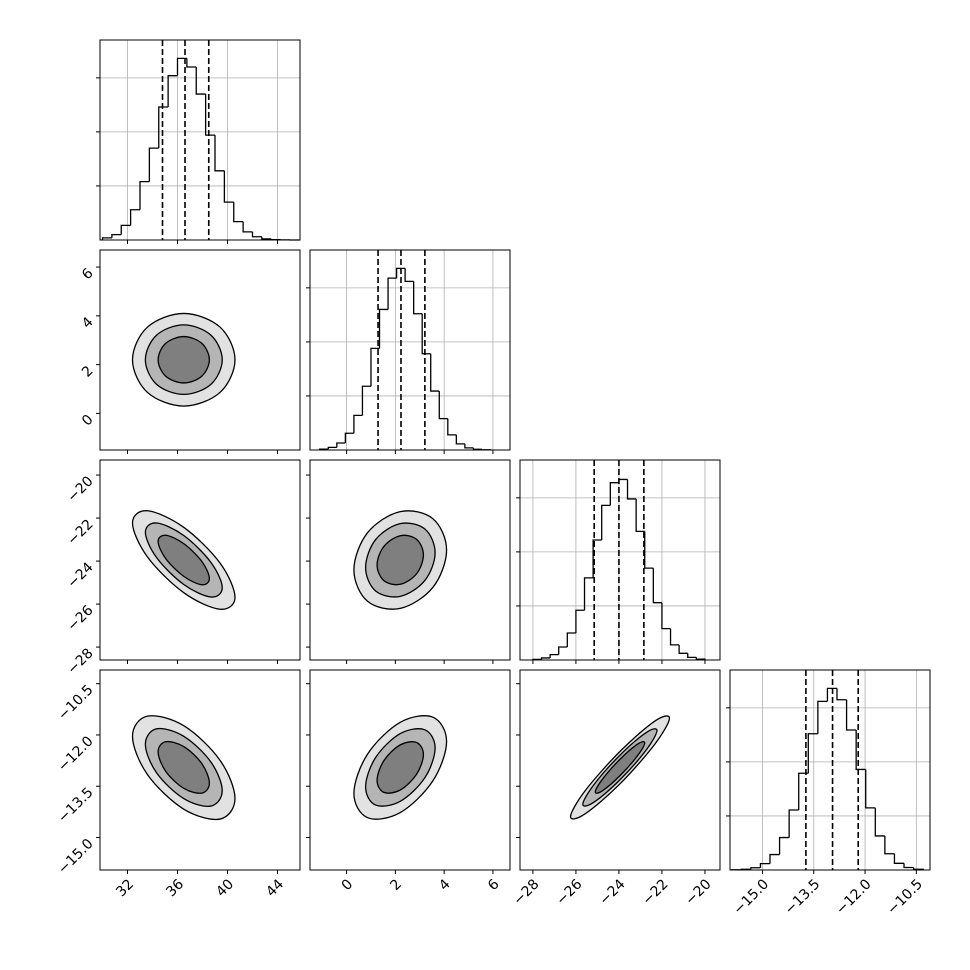 This screenshot has width=970, height=970. I want to click on x-tick-label: 2, so click(396, 885).